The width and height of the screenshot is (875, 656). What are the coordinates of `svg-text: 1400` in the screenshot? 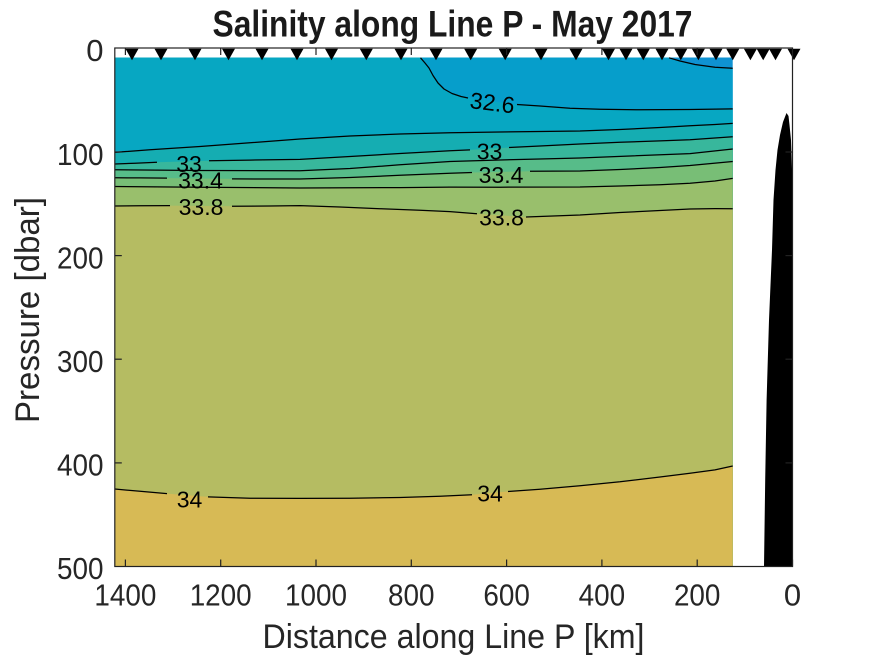 It's located at (125, 594).